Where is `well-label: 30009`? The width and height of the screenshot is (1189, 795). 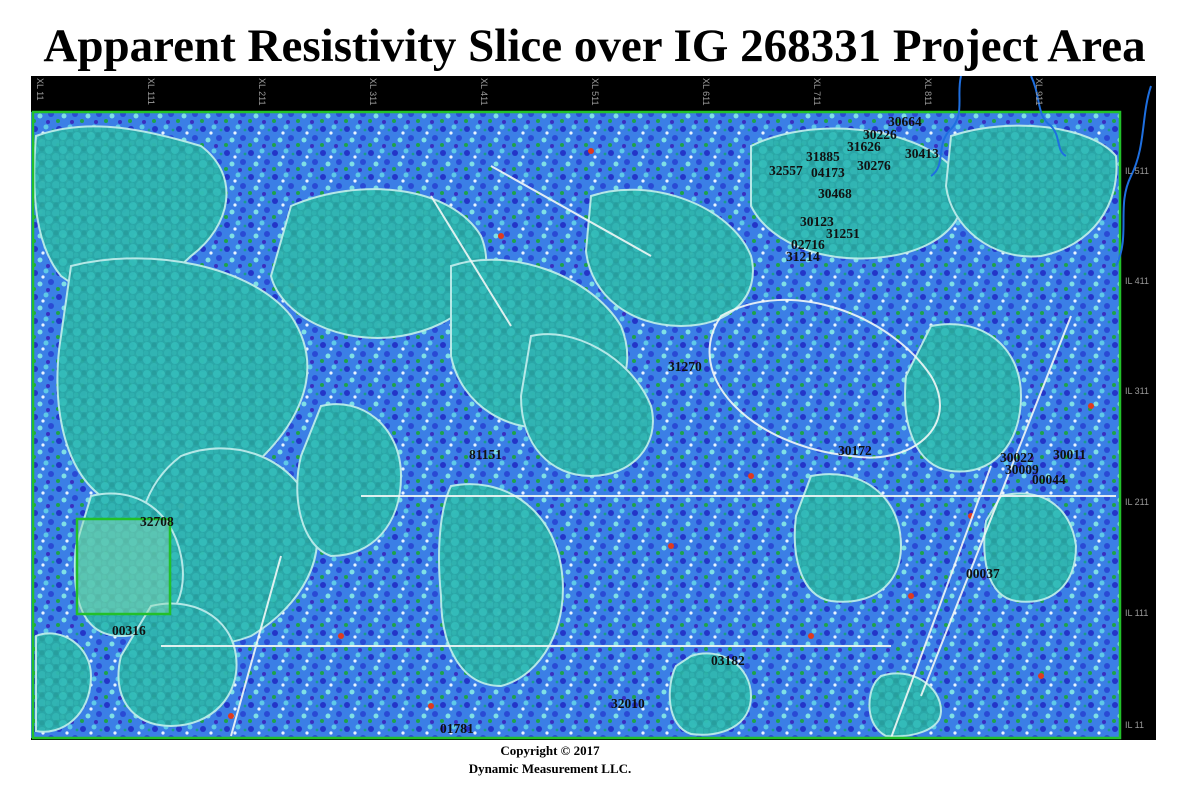 well-label: 30009 is located at coordinates (1022, 469).